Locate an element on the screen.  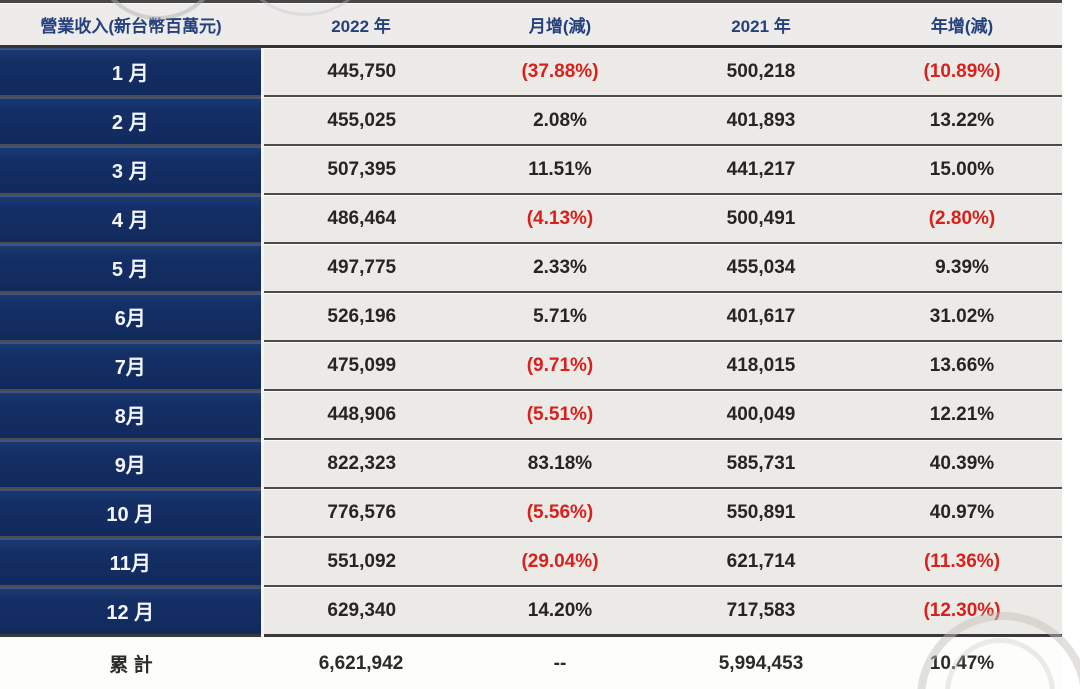
mom-change: (37.88%) is located at coordinates (560, 71).